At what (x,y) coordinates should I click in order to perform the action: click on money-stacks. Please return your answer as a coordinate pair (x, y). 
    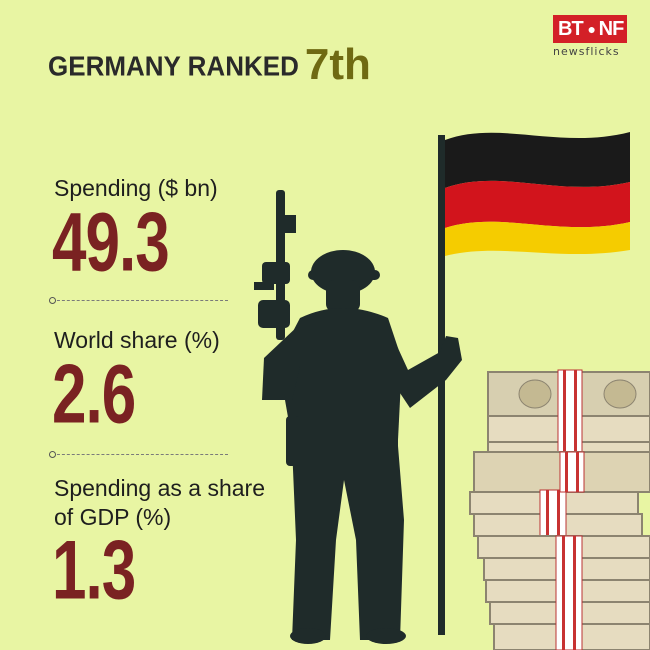
    Looking at the image, I should click on (559, 509).